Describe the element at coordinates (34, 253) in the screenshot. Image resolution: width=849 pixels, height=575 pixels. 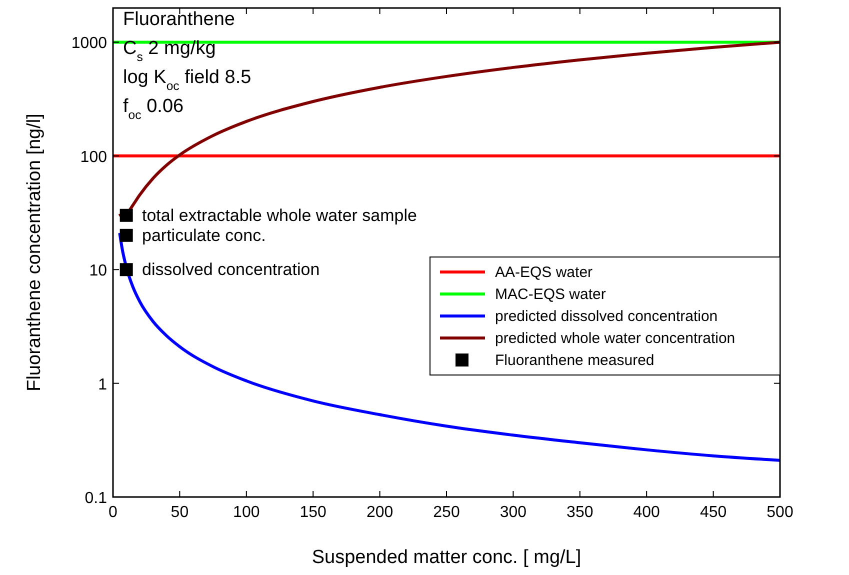
I see `y-axis-title: Fluoranthene concentration [ng/l]` at that location.